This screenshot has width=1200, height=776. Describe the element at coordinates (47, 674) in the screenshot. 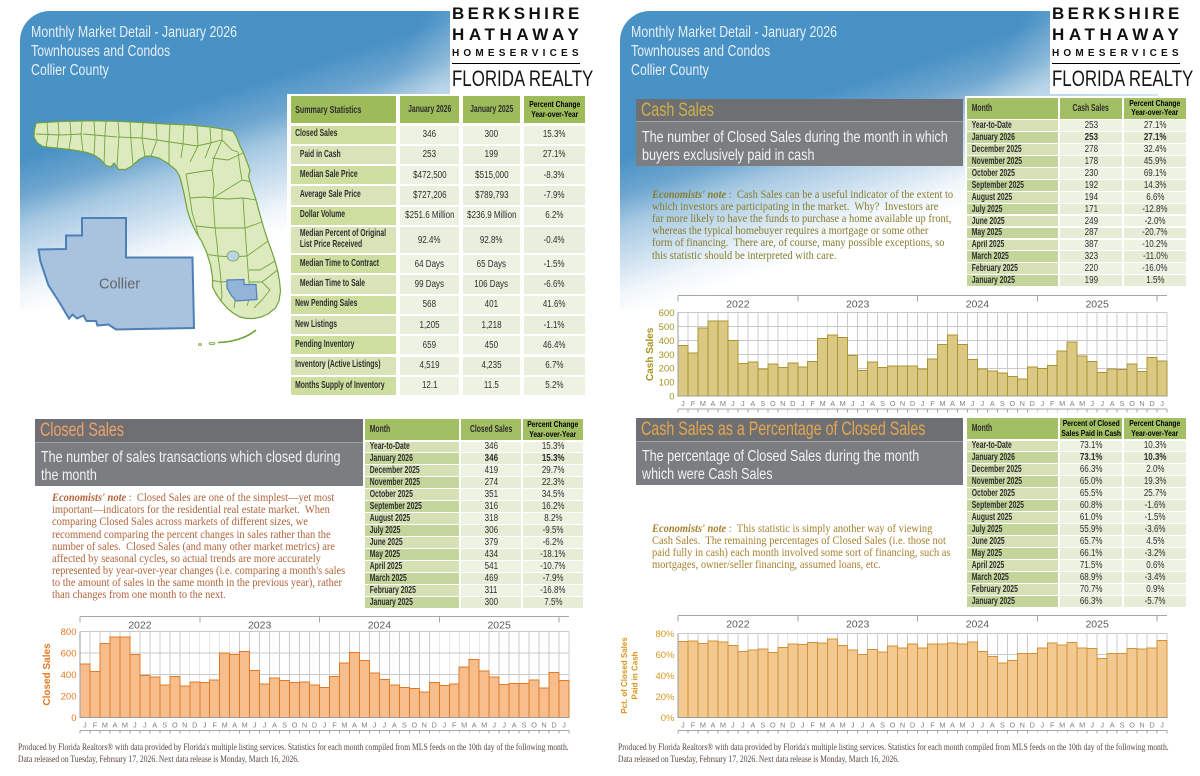

I see `svg-text: Closed Sales` at that location.